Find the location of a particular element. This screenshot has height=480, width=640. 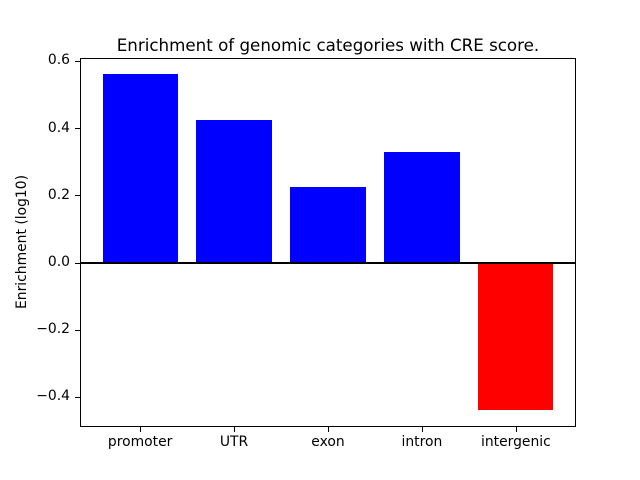

y-tick-label-0.2: 0.2 is located at coordinates (58, 194).